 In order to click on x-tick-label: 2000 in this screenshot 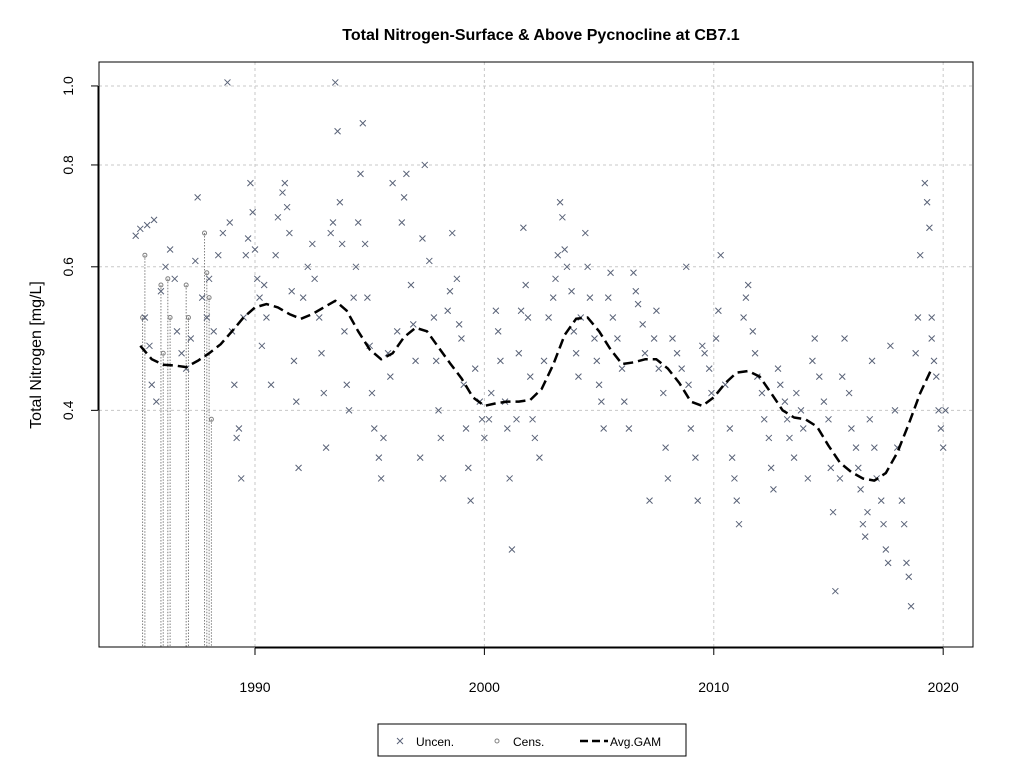, I will do `click(484, 687)`.